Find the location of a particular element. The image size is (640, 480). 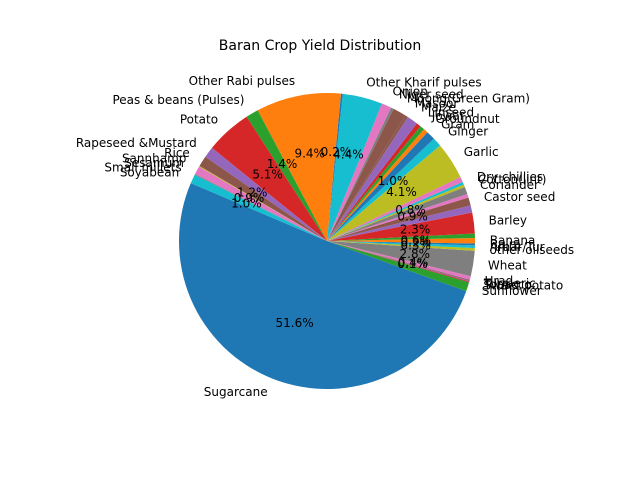

slice-percent-label: 2.8% is located at coordinates (415, 254).